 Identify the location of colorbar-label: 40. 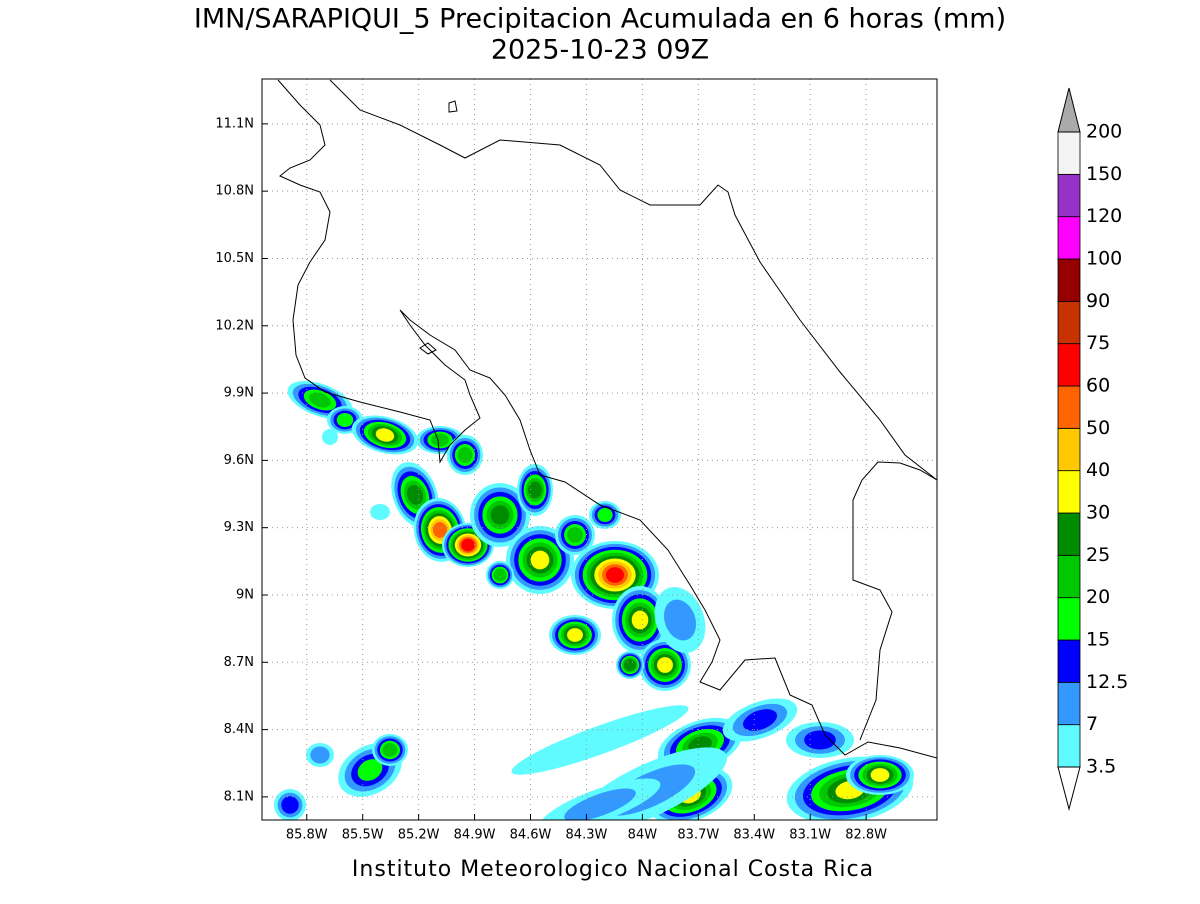
(1098, 470).